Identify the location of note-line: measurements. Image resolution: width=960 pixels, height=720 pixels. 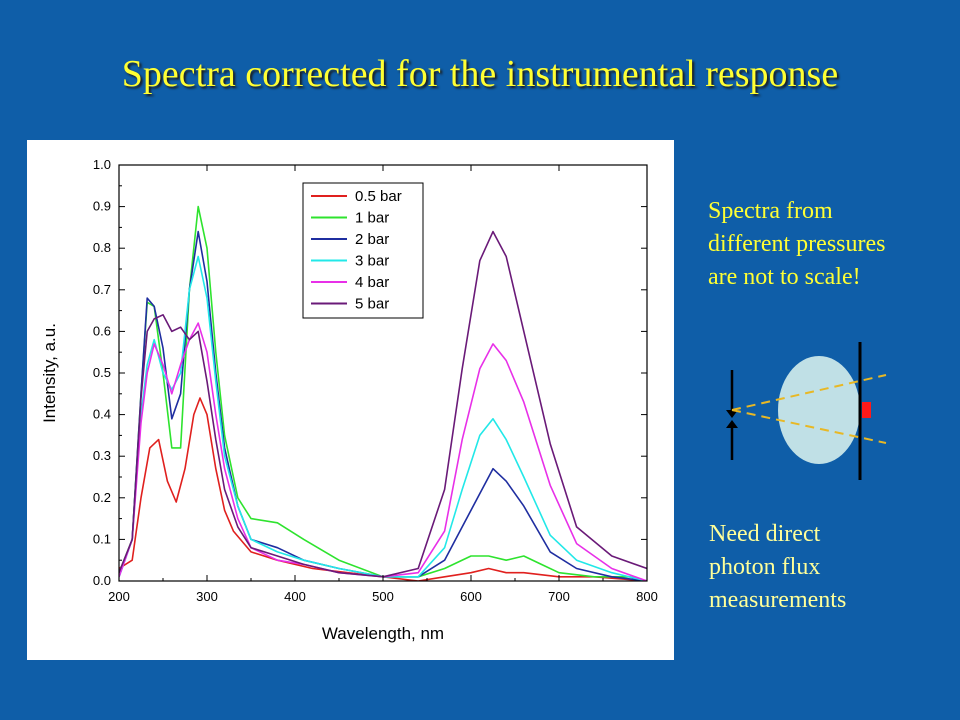
(778, 600).